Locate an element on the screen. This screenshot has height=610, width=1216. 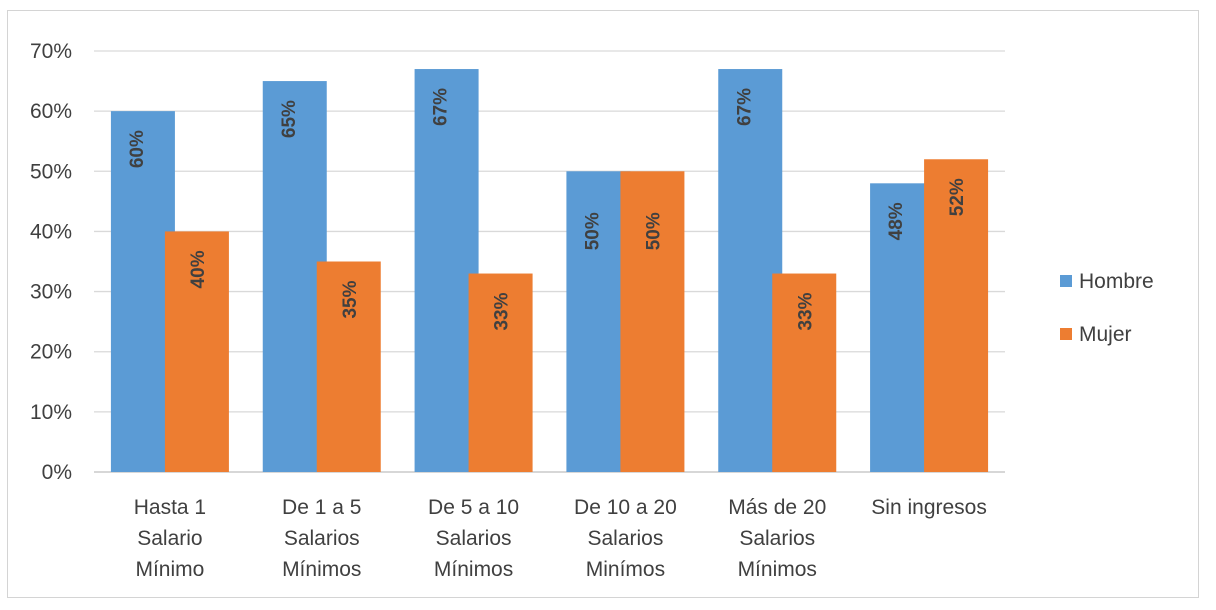
x-category-label: De 1 a 5 is located at coordinates (321, 507).